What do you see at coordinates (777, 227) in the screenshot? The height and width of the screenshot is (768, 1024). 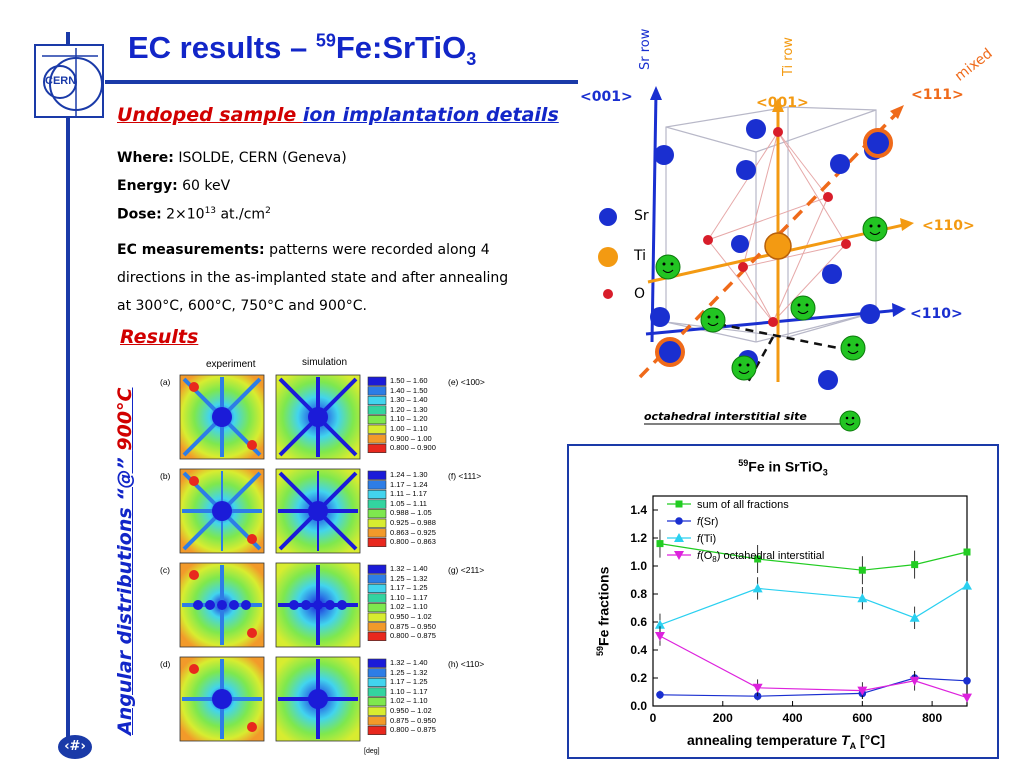 I see `o-atoms` at bounding box center [777, 227].